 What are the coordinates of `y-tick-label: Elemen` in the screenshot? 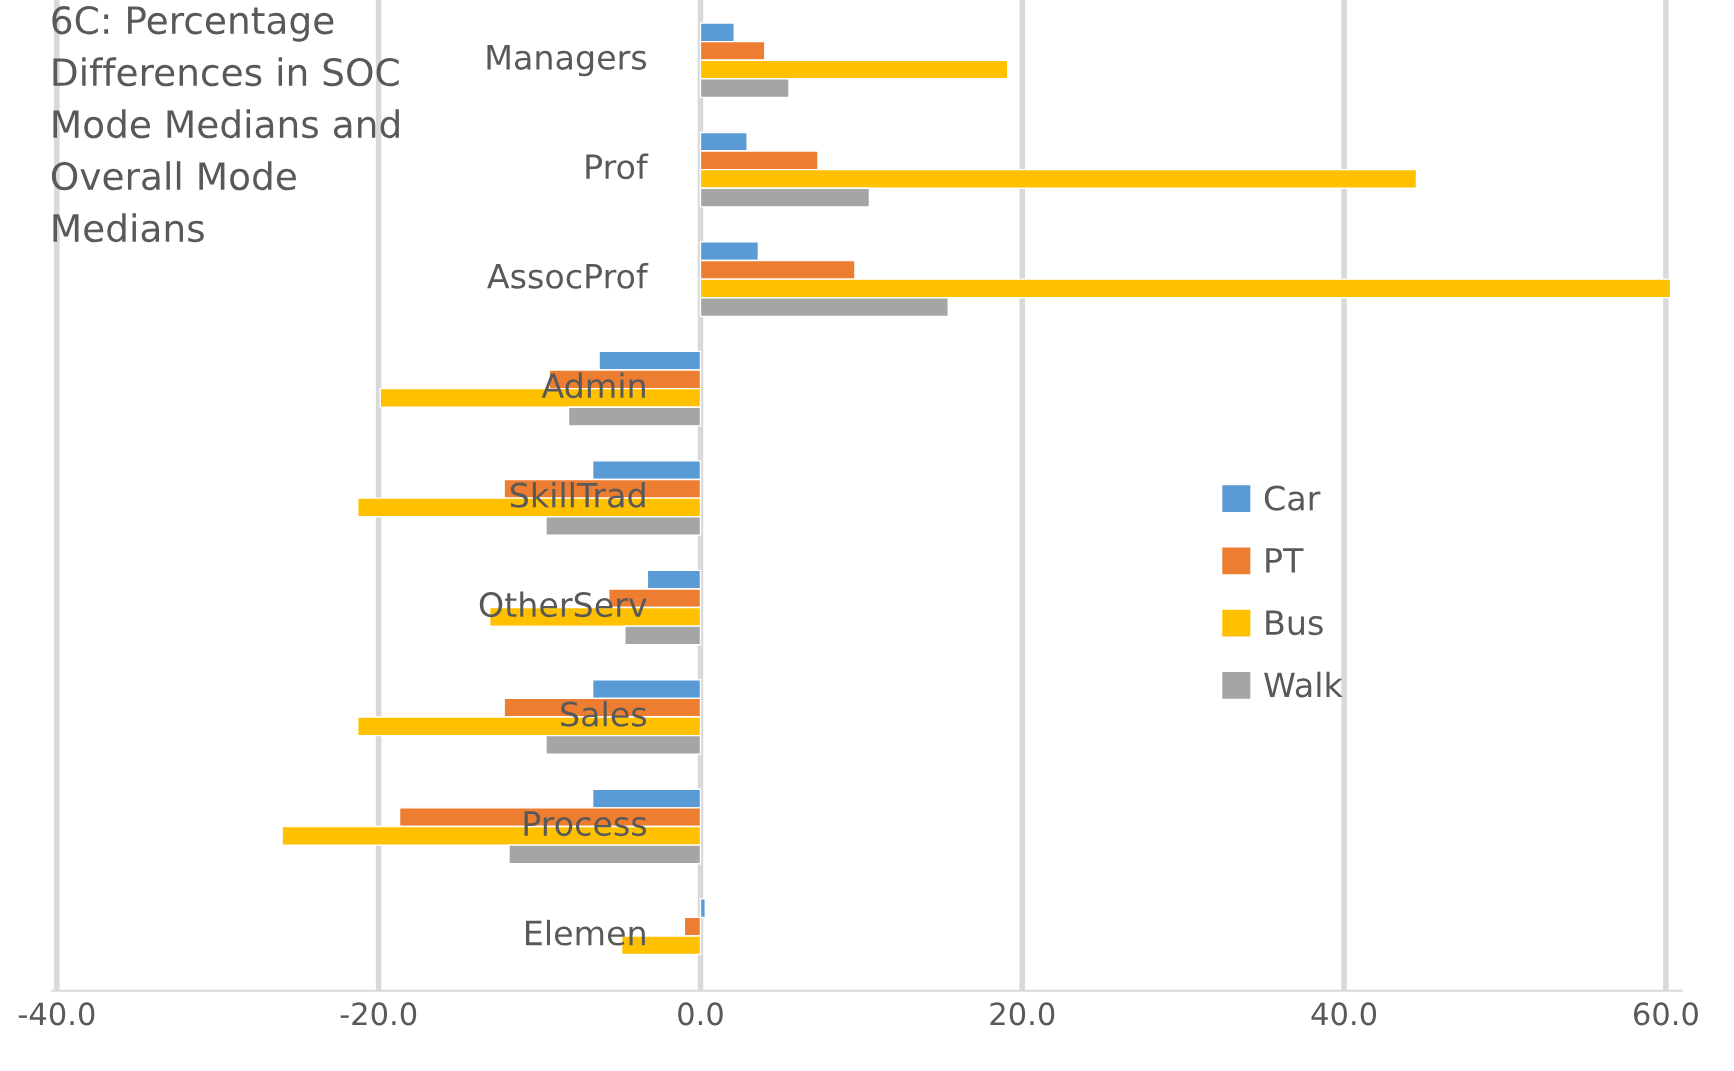 It's located at (585, 932).